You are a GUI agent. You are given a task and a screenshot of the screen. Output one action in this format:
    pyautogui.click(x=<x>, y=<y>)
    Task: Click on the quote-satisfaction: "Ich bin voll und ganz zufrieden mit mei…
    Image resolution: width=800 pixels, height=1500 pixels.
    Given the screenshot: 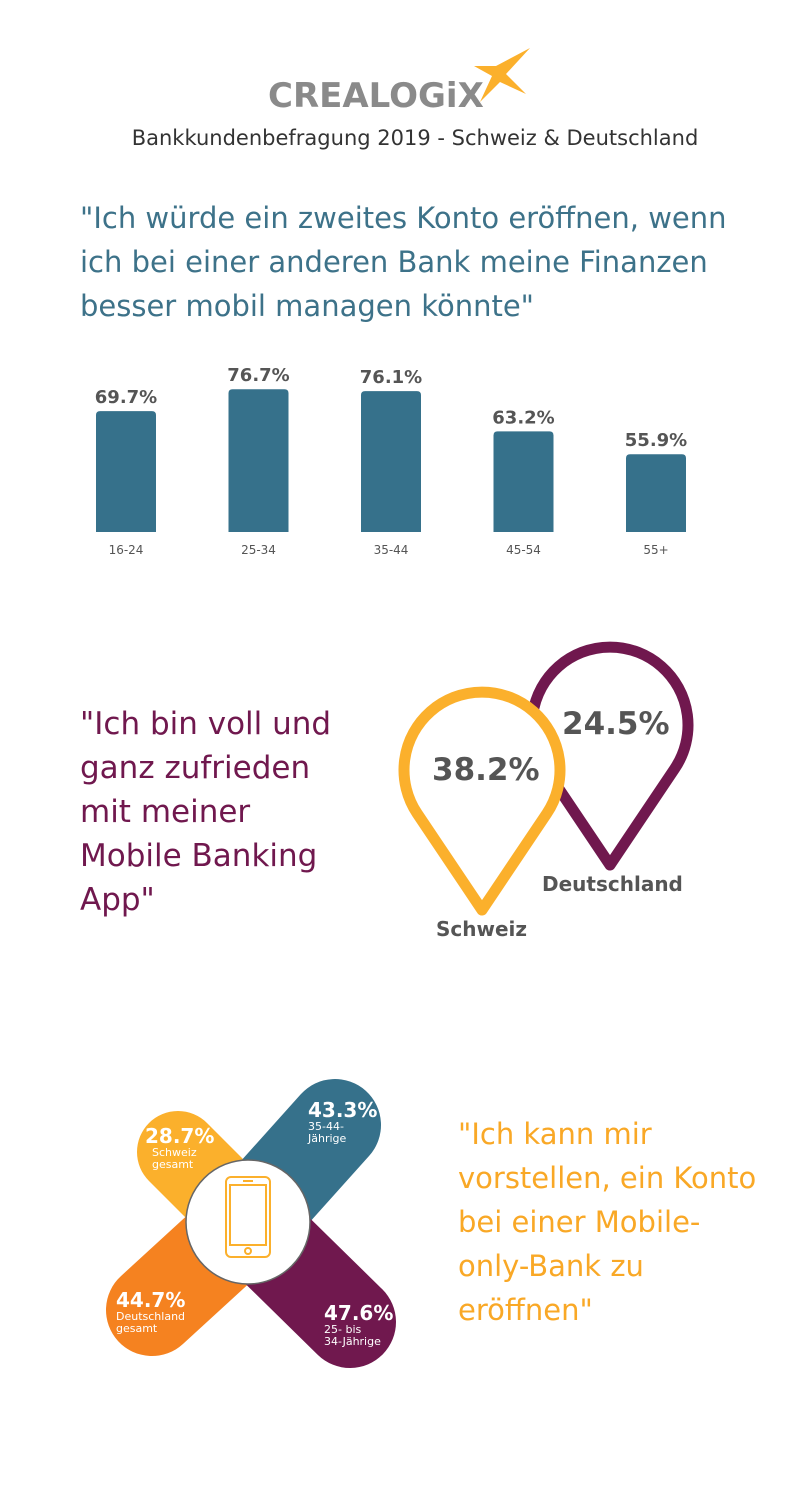 What is the action you would take?
    pyautogui.click(x=206, y=812)
    